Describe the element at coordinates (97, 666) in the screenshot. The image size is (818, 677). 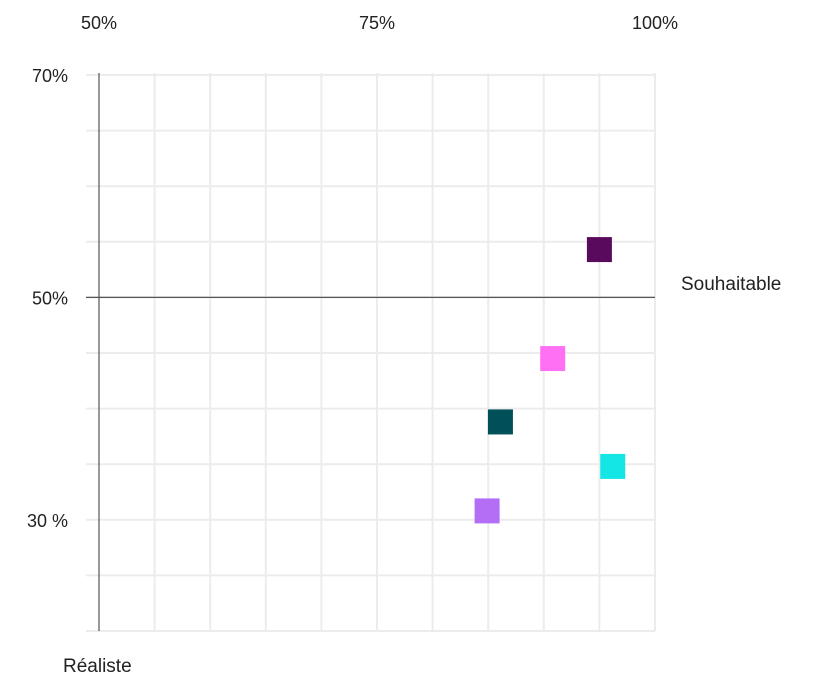
I see `y-axis-label: Réaliste` at that location.